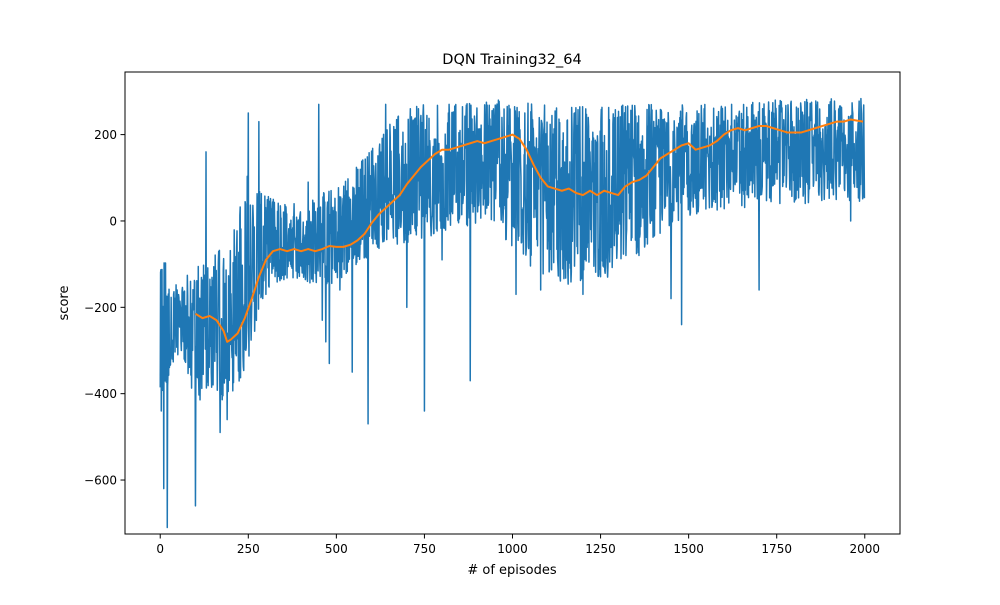 Image resolution: width=1000 pixels, height=605 pixels. Describe the element at coordinates (100, 481) in the screenshot. I see `y-tick-label: −600` at that location.